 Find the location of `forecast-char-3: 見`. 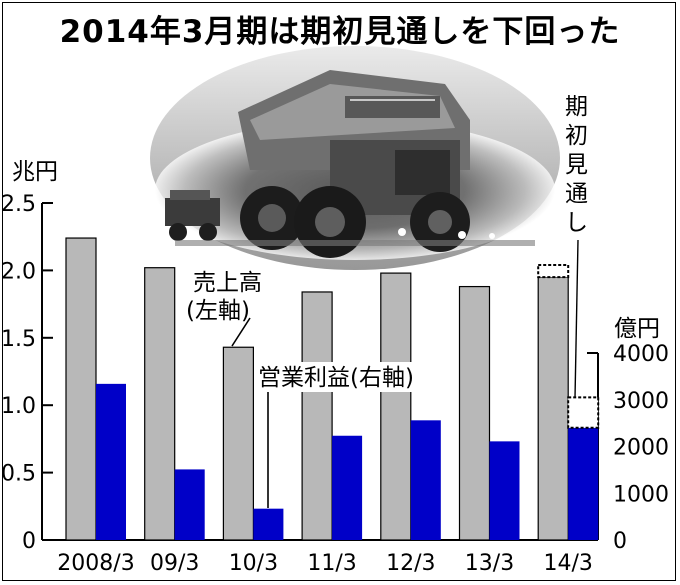

forecast-char-3: 見 is located at coordinates (576, 165).